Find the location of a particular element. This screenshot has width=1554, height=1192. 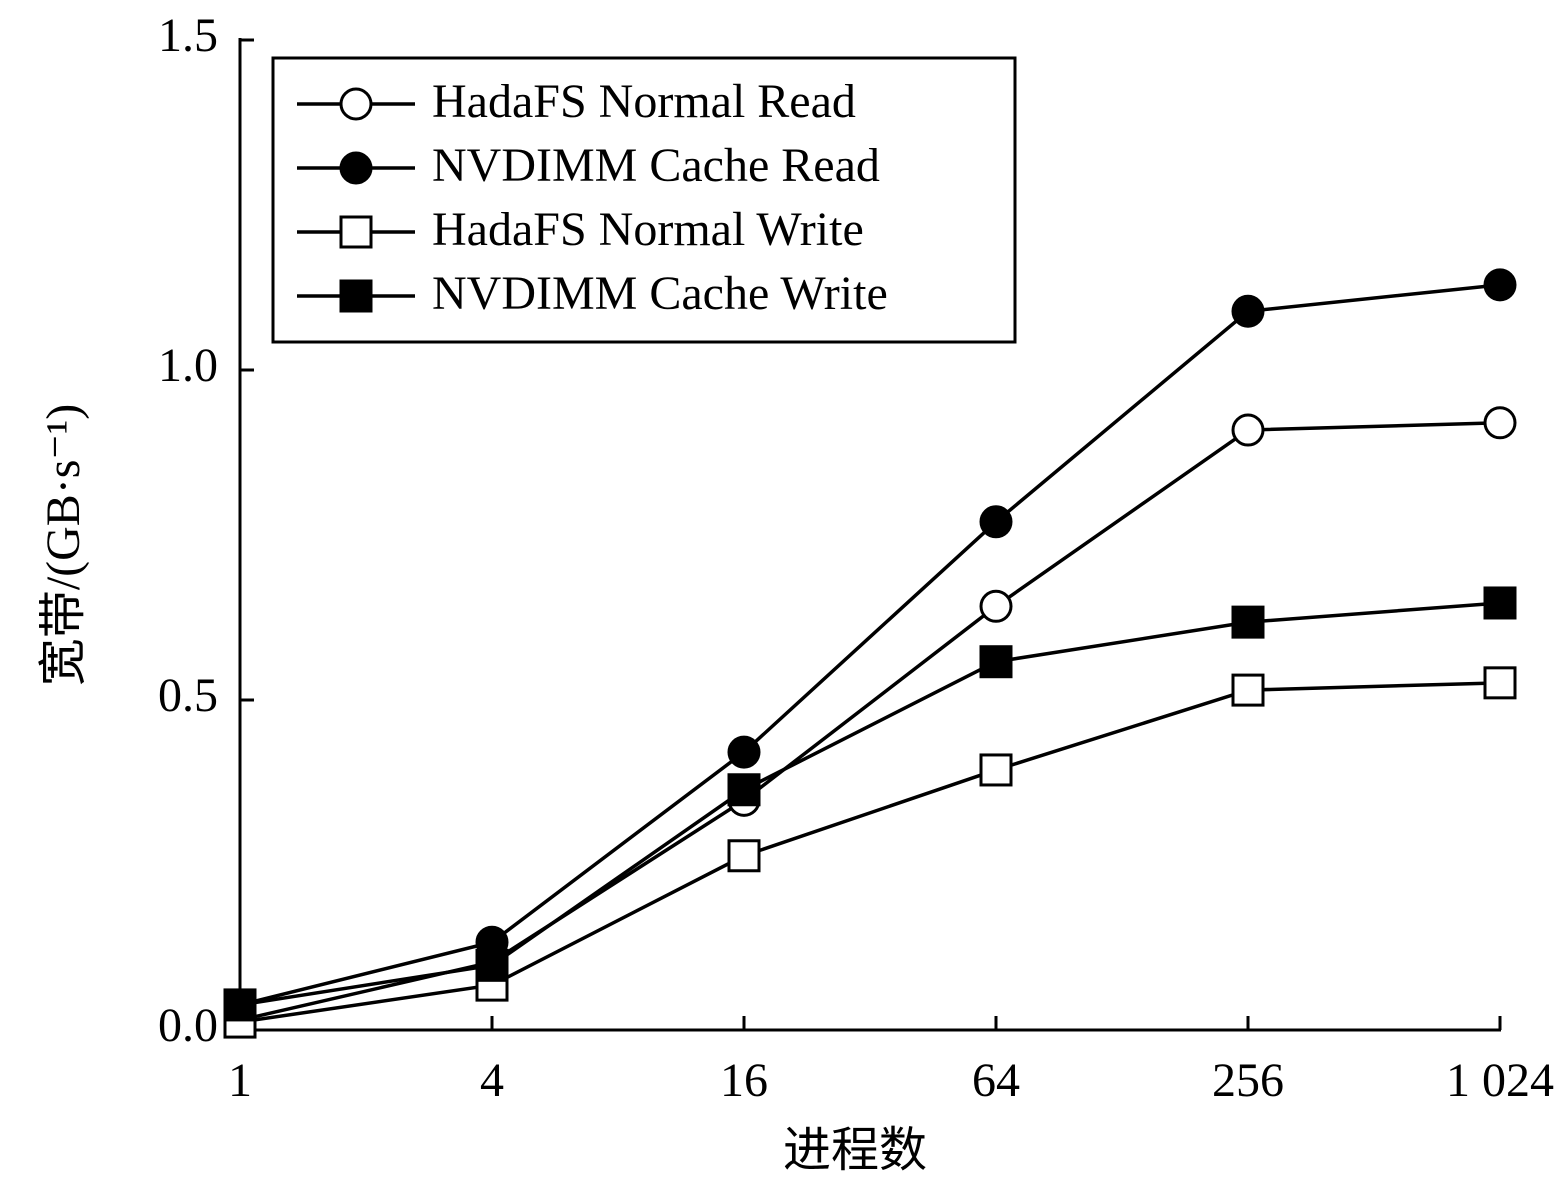

x-tick-label: 256 is located at coordinates (1248, 1080).